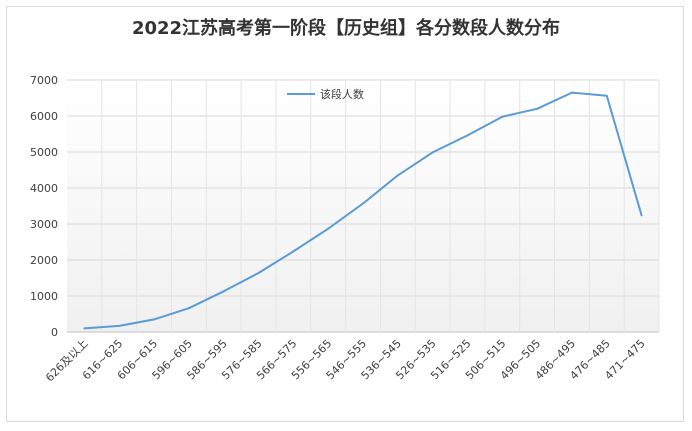 The image size is (692, 431). Describe the element at coordinates (346, 28) in the screenshot. I see `chart-title: 2022江苏高考第一阶段【历史组】各分数段人数分布` at that location.